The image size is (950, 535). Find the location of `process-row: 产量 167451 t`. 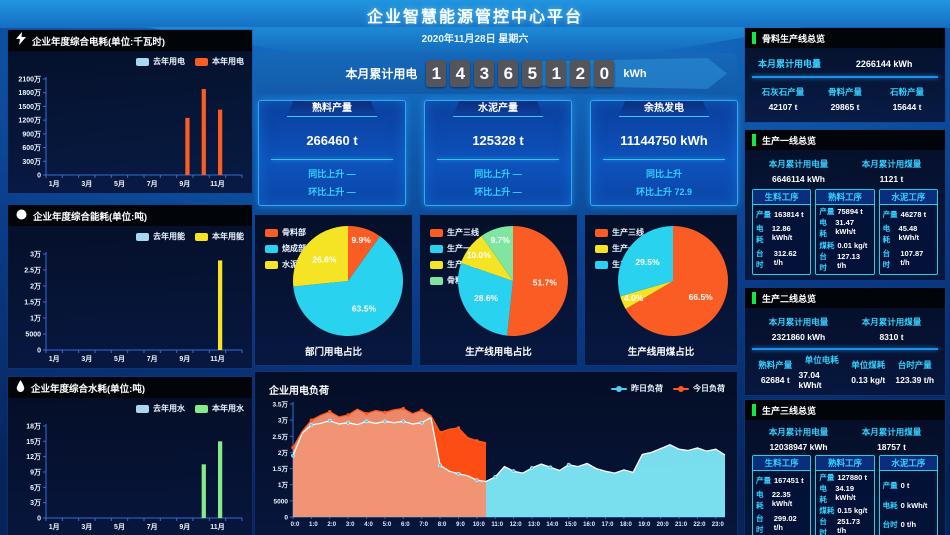

process-row: 产量 167451 t is located at coordinates (780, 480).